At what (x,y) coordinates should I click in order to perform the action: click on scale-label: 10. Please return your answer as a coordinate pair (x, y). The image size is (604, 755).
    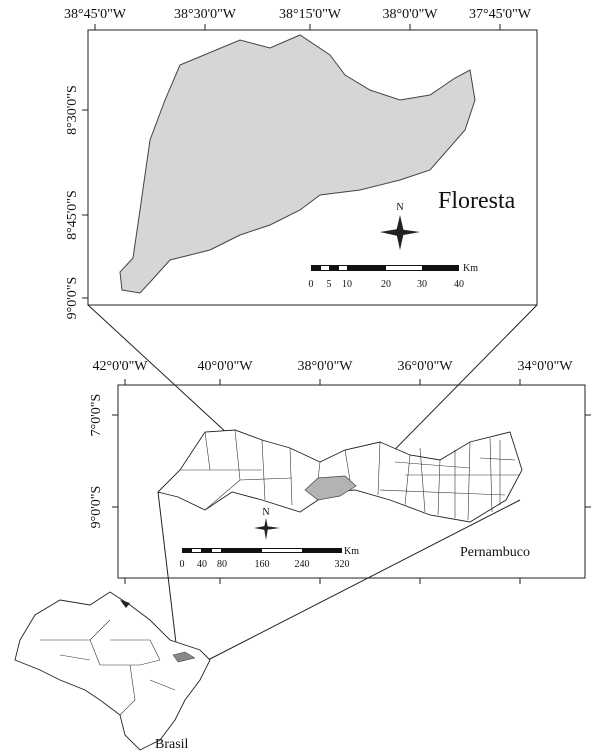
    Looking at the image, I should click on (347, 284).